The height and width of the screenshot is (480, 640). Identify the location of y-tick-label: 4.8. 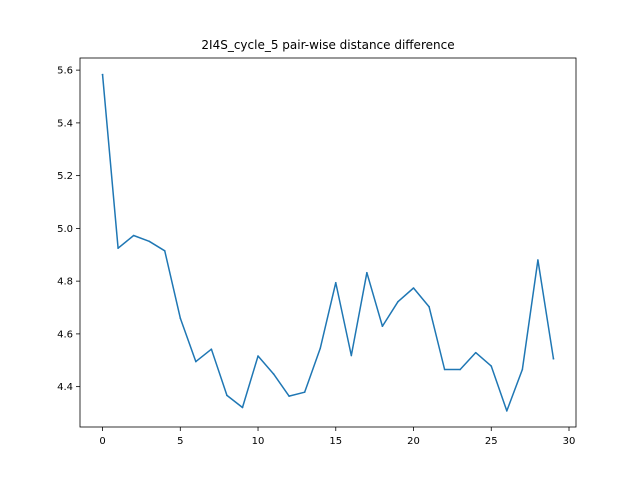
(65, 282).